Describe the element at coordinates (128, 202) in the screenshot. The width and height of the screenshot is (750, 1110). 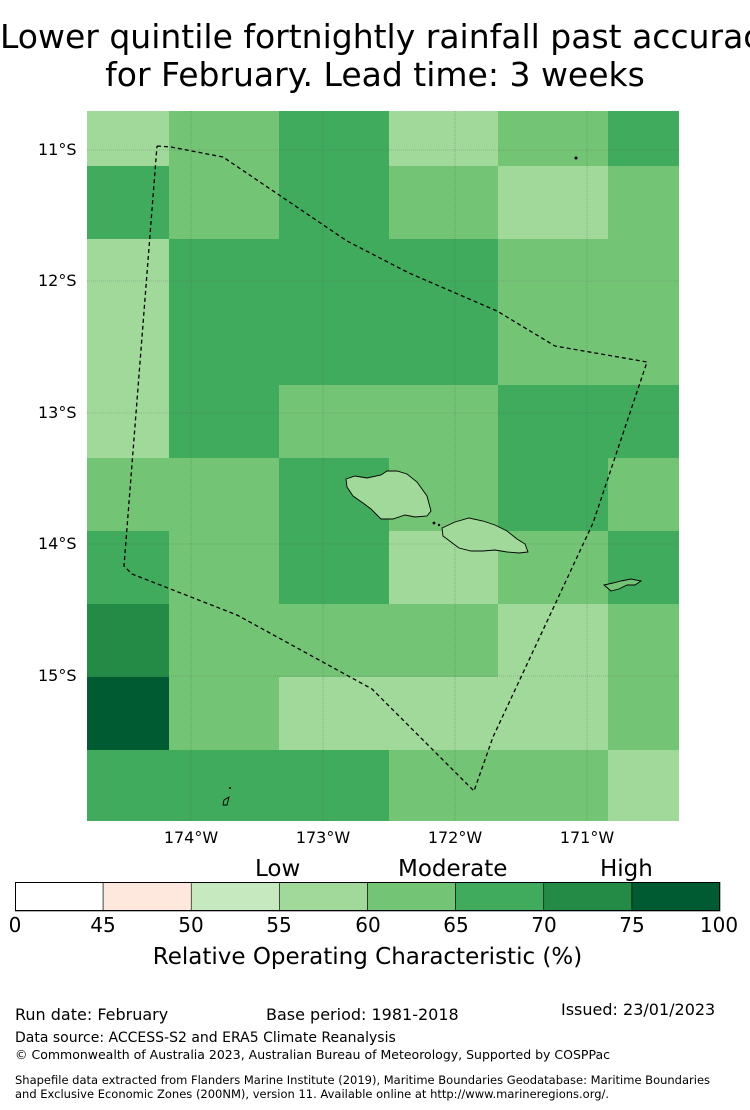
I see `heatmap-cell-r1-c0` at that location.